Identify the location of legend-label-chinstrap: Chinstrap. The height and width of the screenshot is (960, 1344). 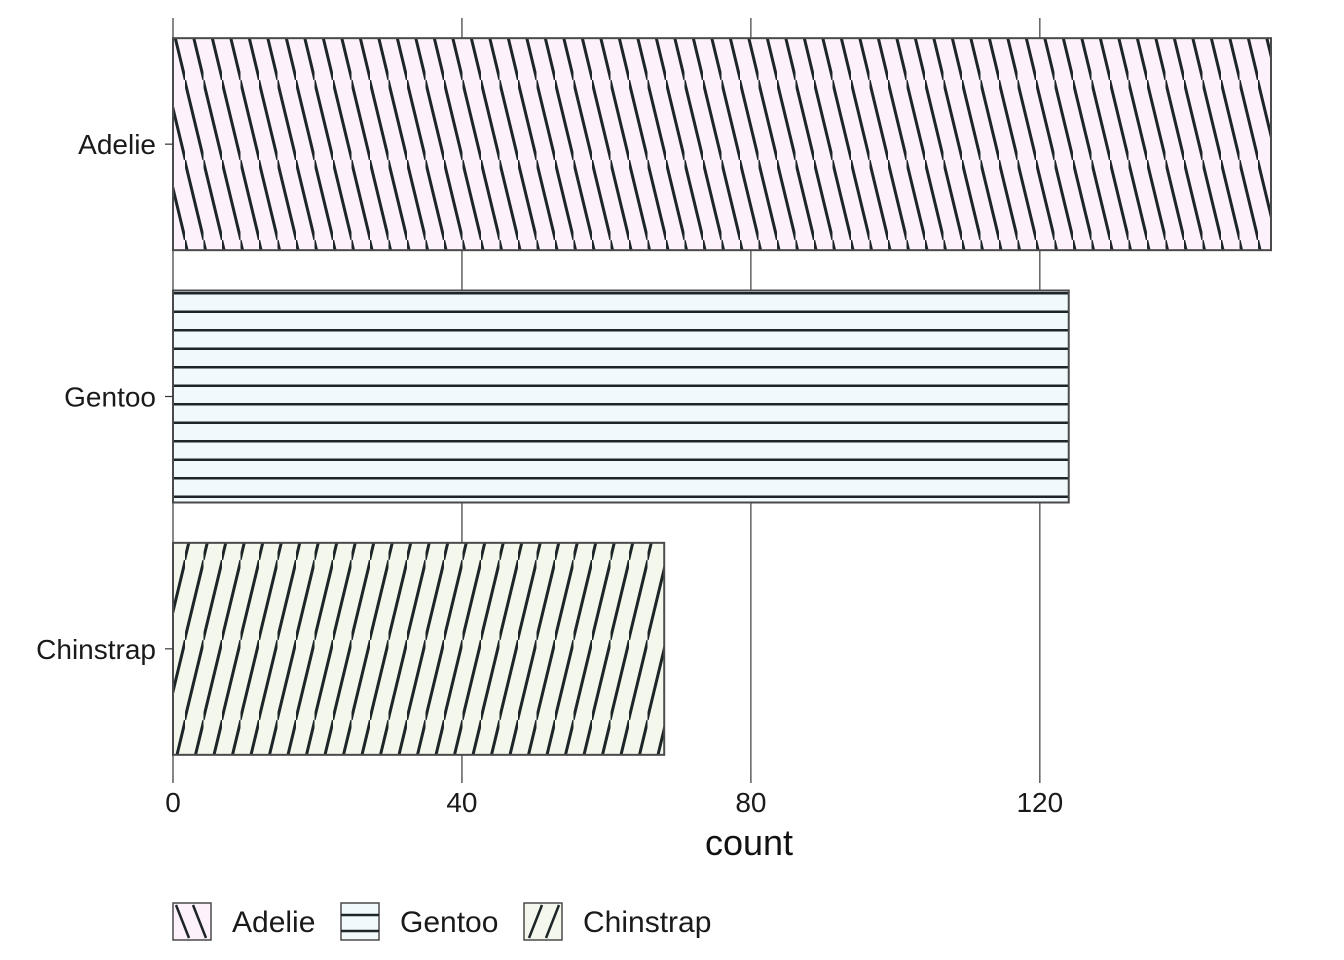
(647, 922).